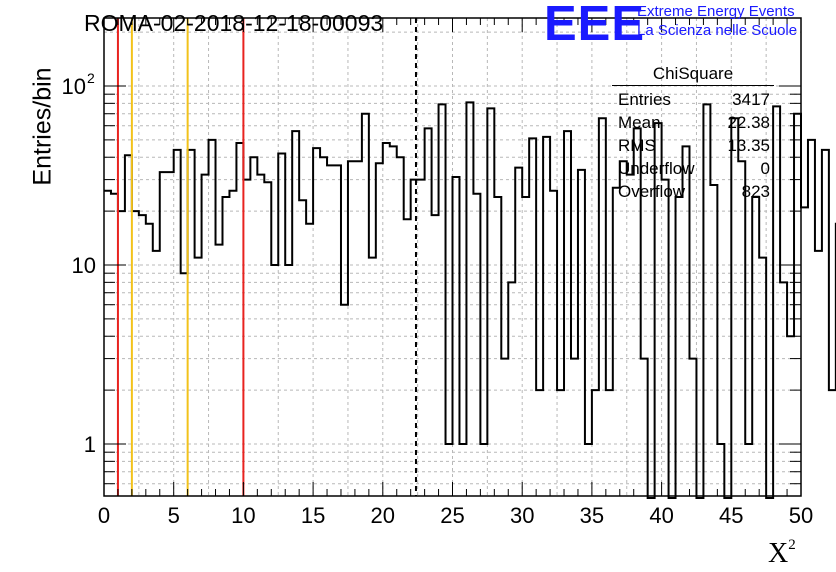 The height and width of the screenshot is (572, 836). What do you see at coordinates (731, 515) in the screenshot?
I see `x-tick-label: 45` at bounding box center [731, 515].